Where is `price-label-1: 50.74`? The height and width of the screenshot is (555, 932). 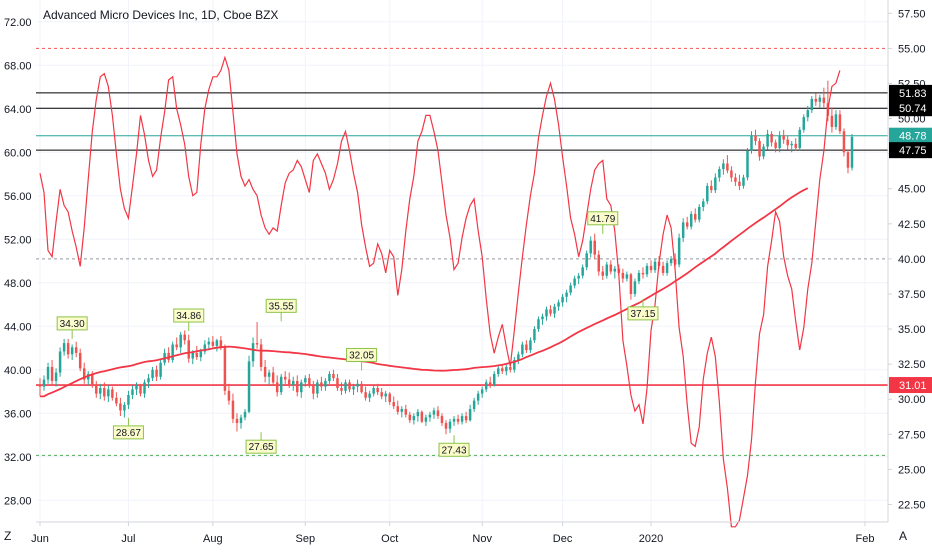
price-label-1: 50.74 is located at coordinates (910, 108).